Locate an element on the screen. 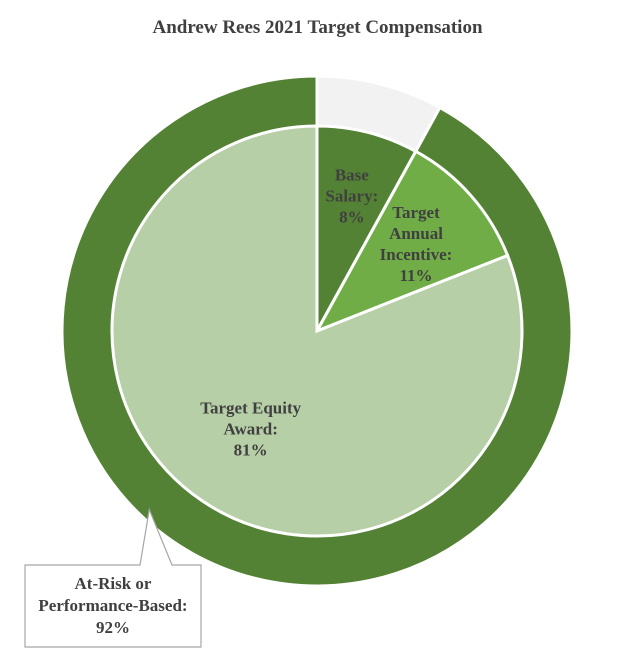 This screenshot has height=664, width=635. slice-label-1-line-1: Annual is located at coordinates (416, 233).